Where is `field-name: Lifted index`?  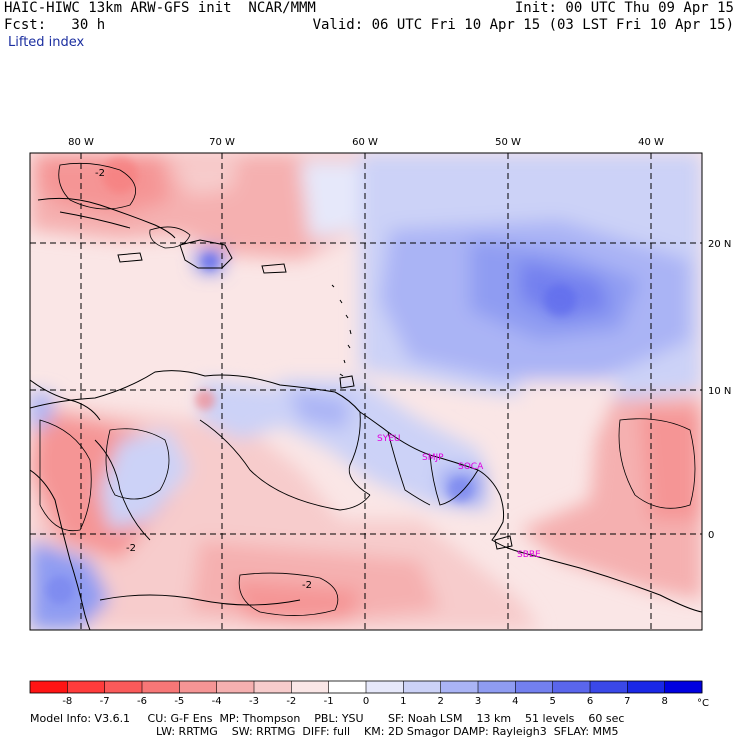
field-name: Lifted index is located at coordinates (46, 42).